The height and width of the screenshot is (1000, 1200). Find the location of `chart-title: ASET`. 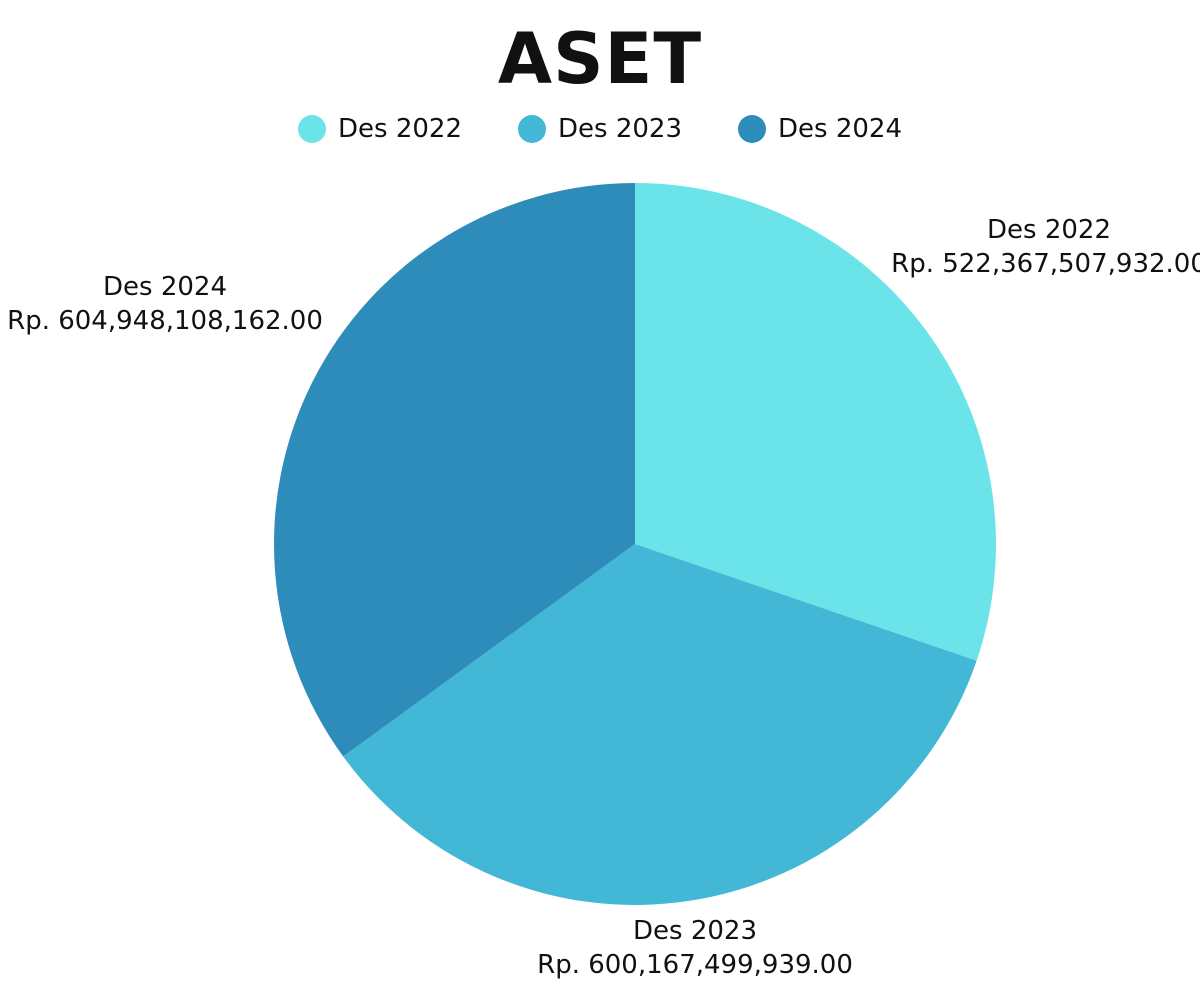

chart-title: ASET is located at coordinates (600, 59).